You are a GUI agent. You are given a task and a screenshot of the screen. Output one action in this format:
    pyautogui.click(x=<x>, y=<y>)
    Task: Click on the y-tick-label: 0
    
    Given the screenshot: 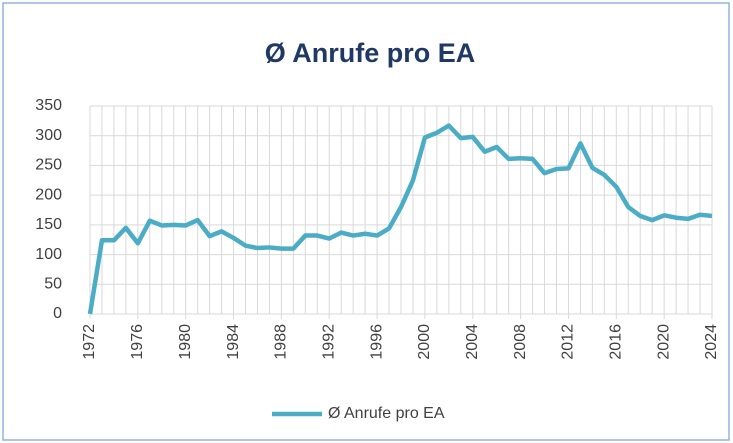 What is the action you would take?
    pyautogui.click(x=57, y=313)
    